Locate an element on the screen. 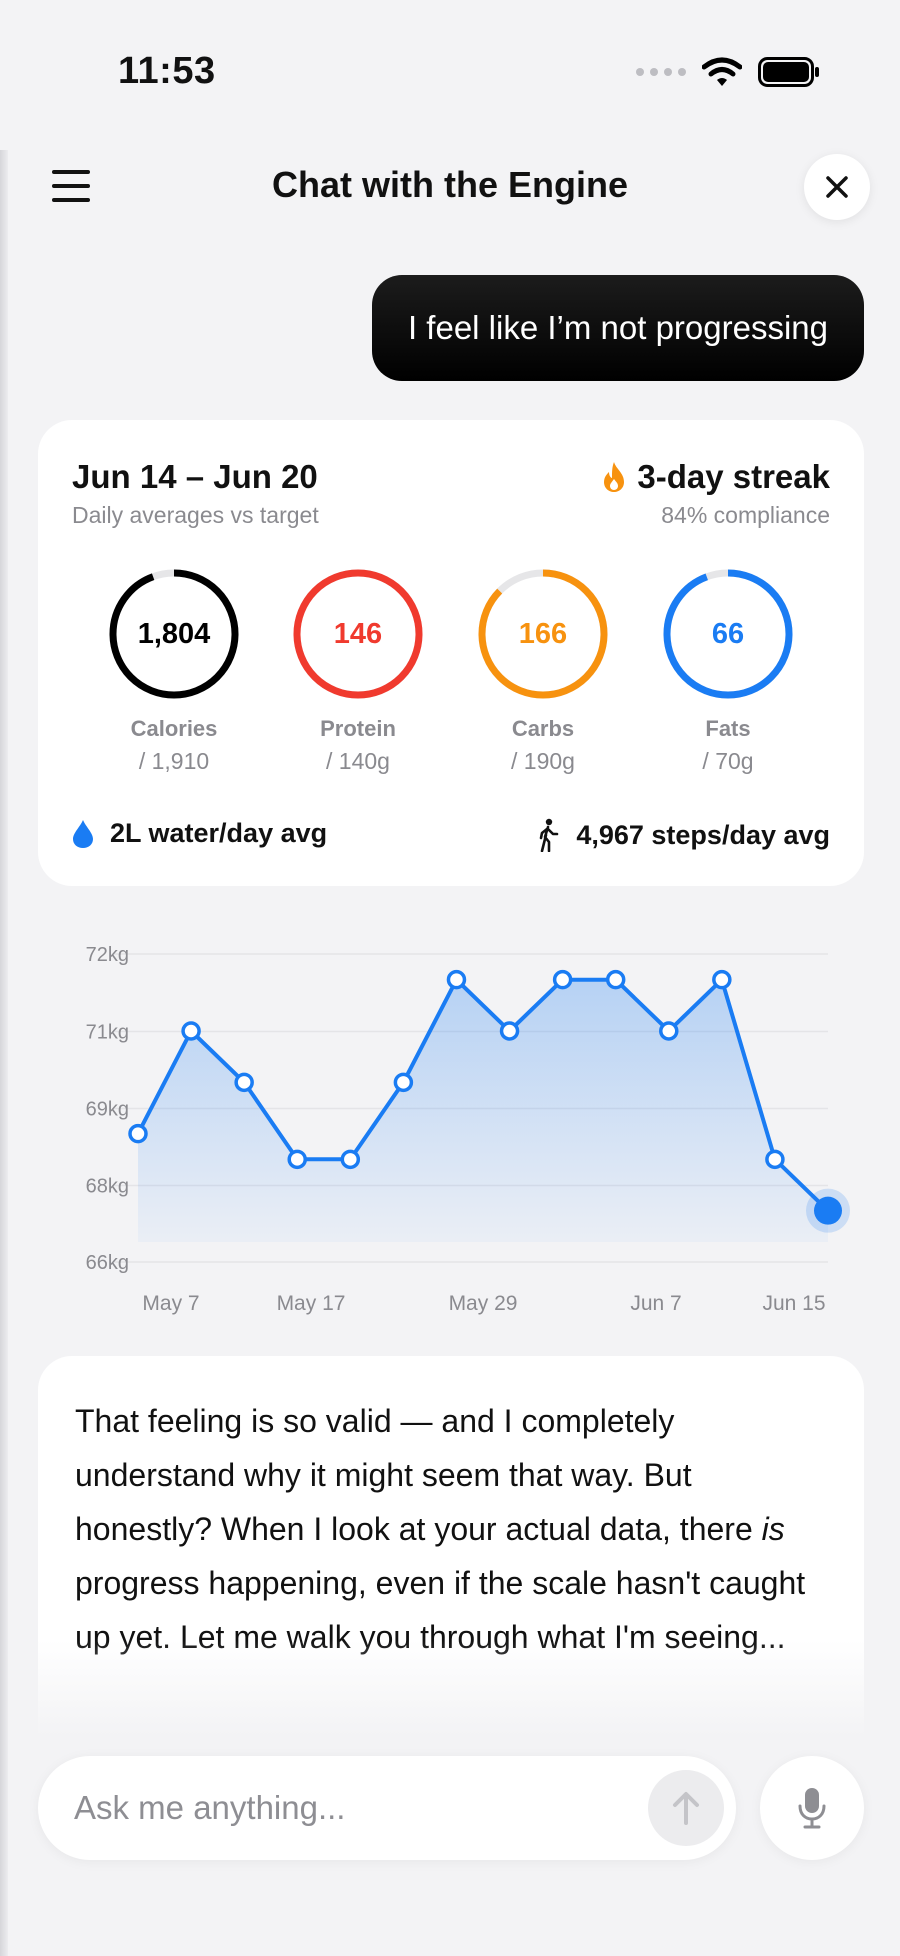  steps-stat: 4,967 steps/day avg is located at coordinates (683, 835).